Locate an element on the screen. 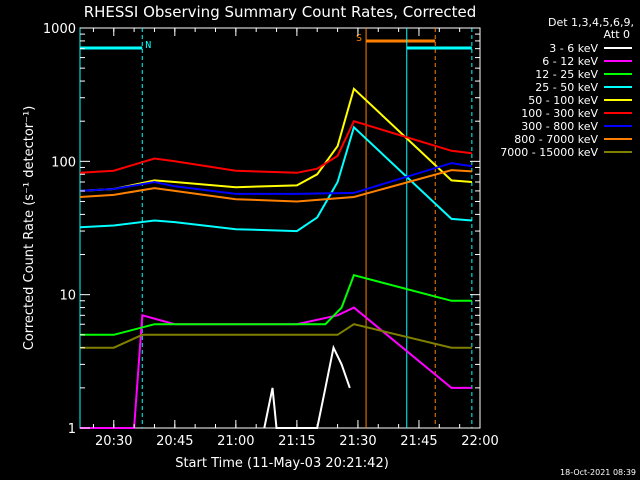  legend-header-line-1: Det 1,3,4,5,6,9, is located at coordinates (591, 22).